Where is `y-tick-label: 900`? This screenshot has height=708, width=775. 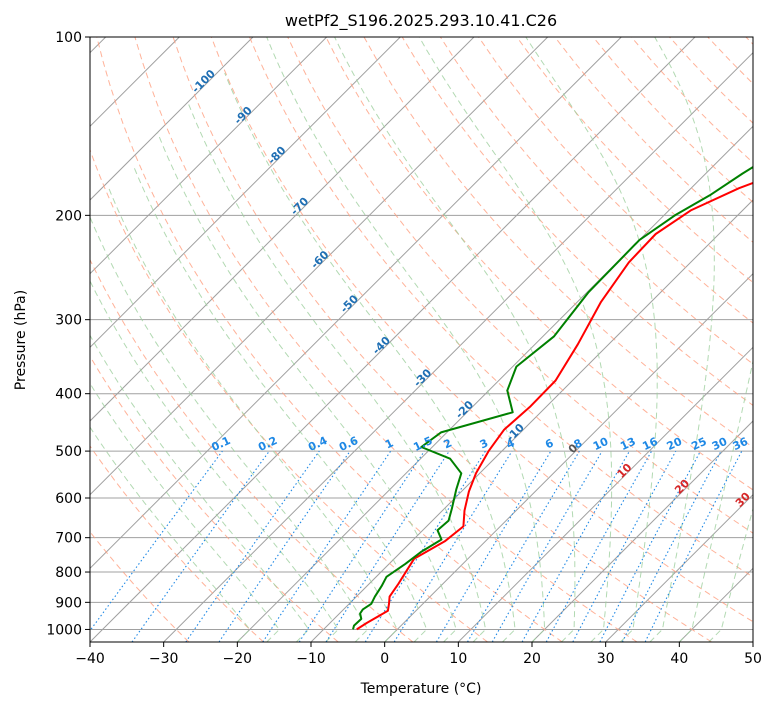 y-tick-label: 900 is located at coordinates (68, 603).